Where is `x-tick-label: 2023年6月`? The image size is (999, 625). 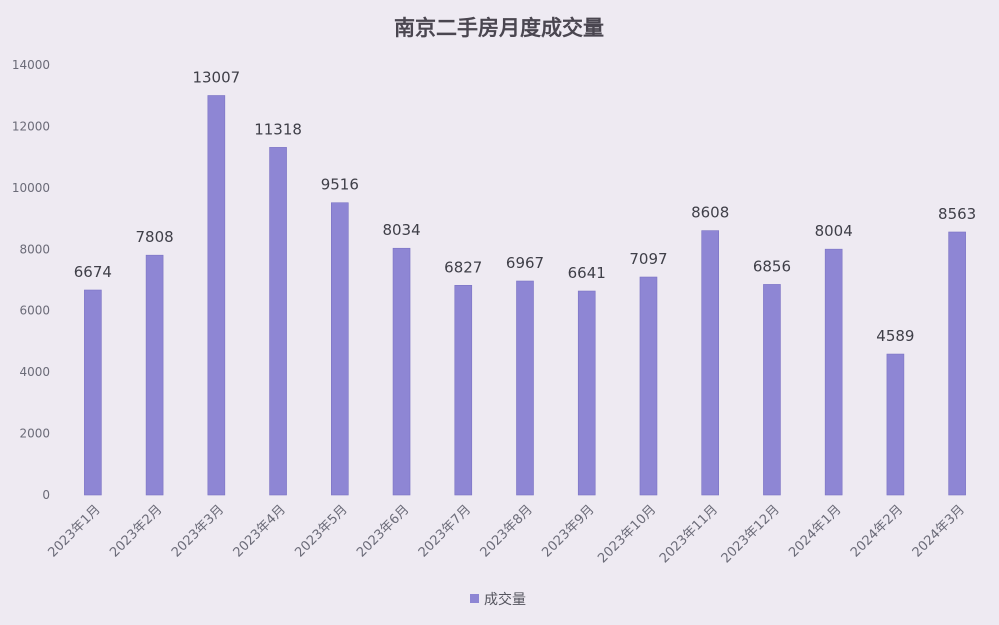
x-tick-label: 2023年6月 is located at coordinates (383, 531).